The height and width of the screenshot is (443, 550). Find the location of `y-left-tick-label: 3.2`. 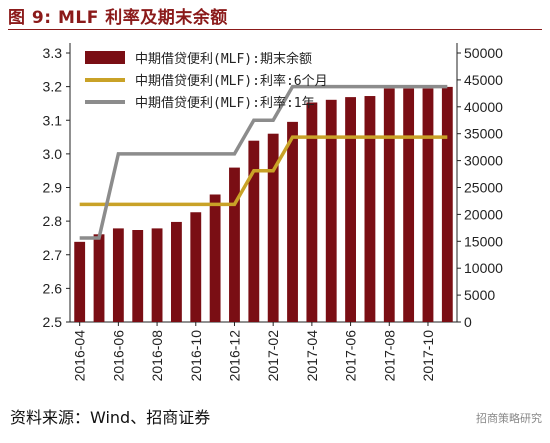

y-left-tick-label: 3.2 is located at coordinates (53, 87).